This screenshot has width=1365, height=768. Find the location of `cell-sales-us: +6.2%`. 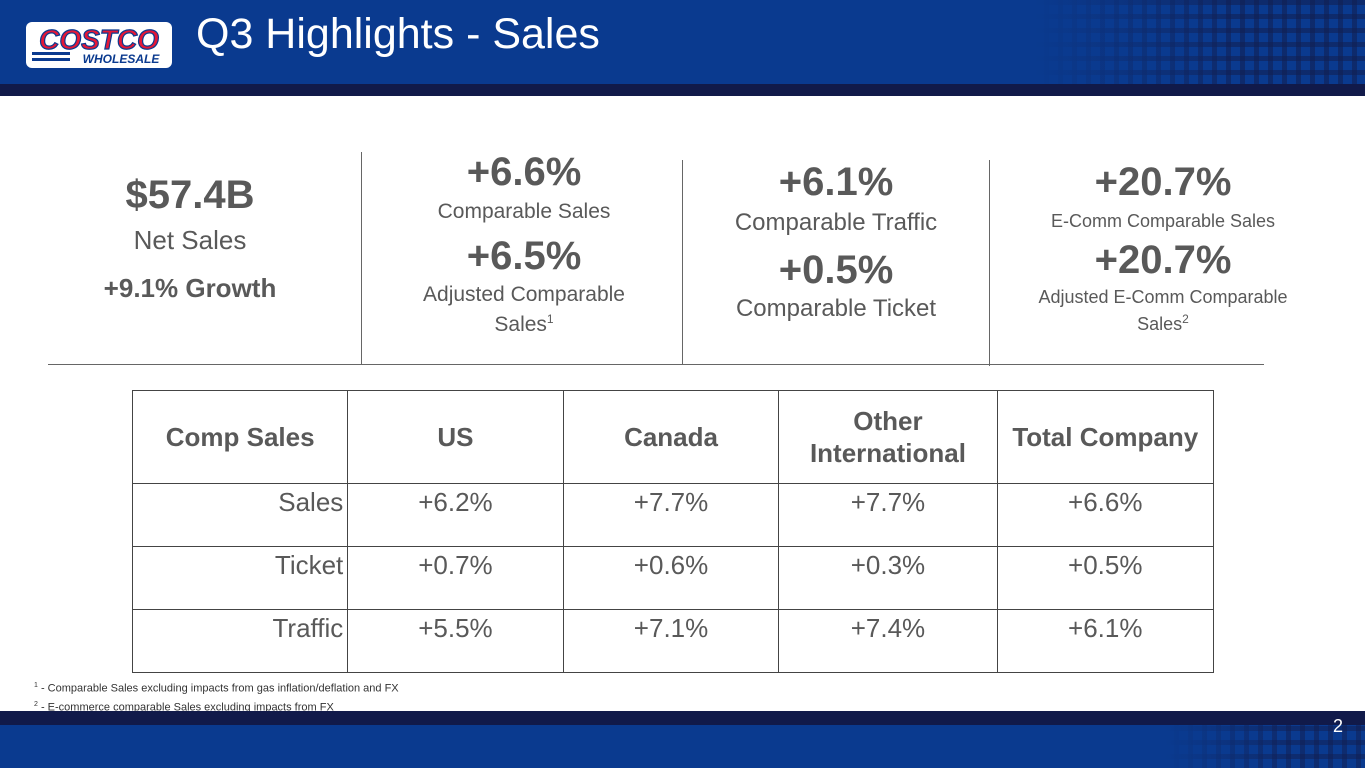

cell-sales-us: +6.2% is located at coordinates (455, 515).